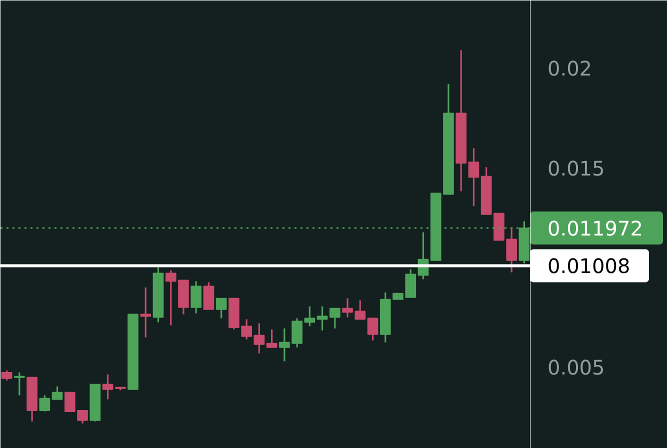 This screenshot has width=667, height=448. Describe the element at coordinates (576, 367) in the screenshot. I see `y-tick-label: 0.005` at that location.